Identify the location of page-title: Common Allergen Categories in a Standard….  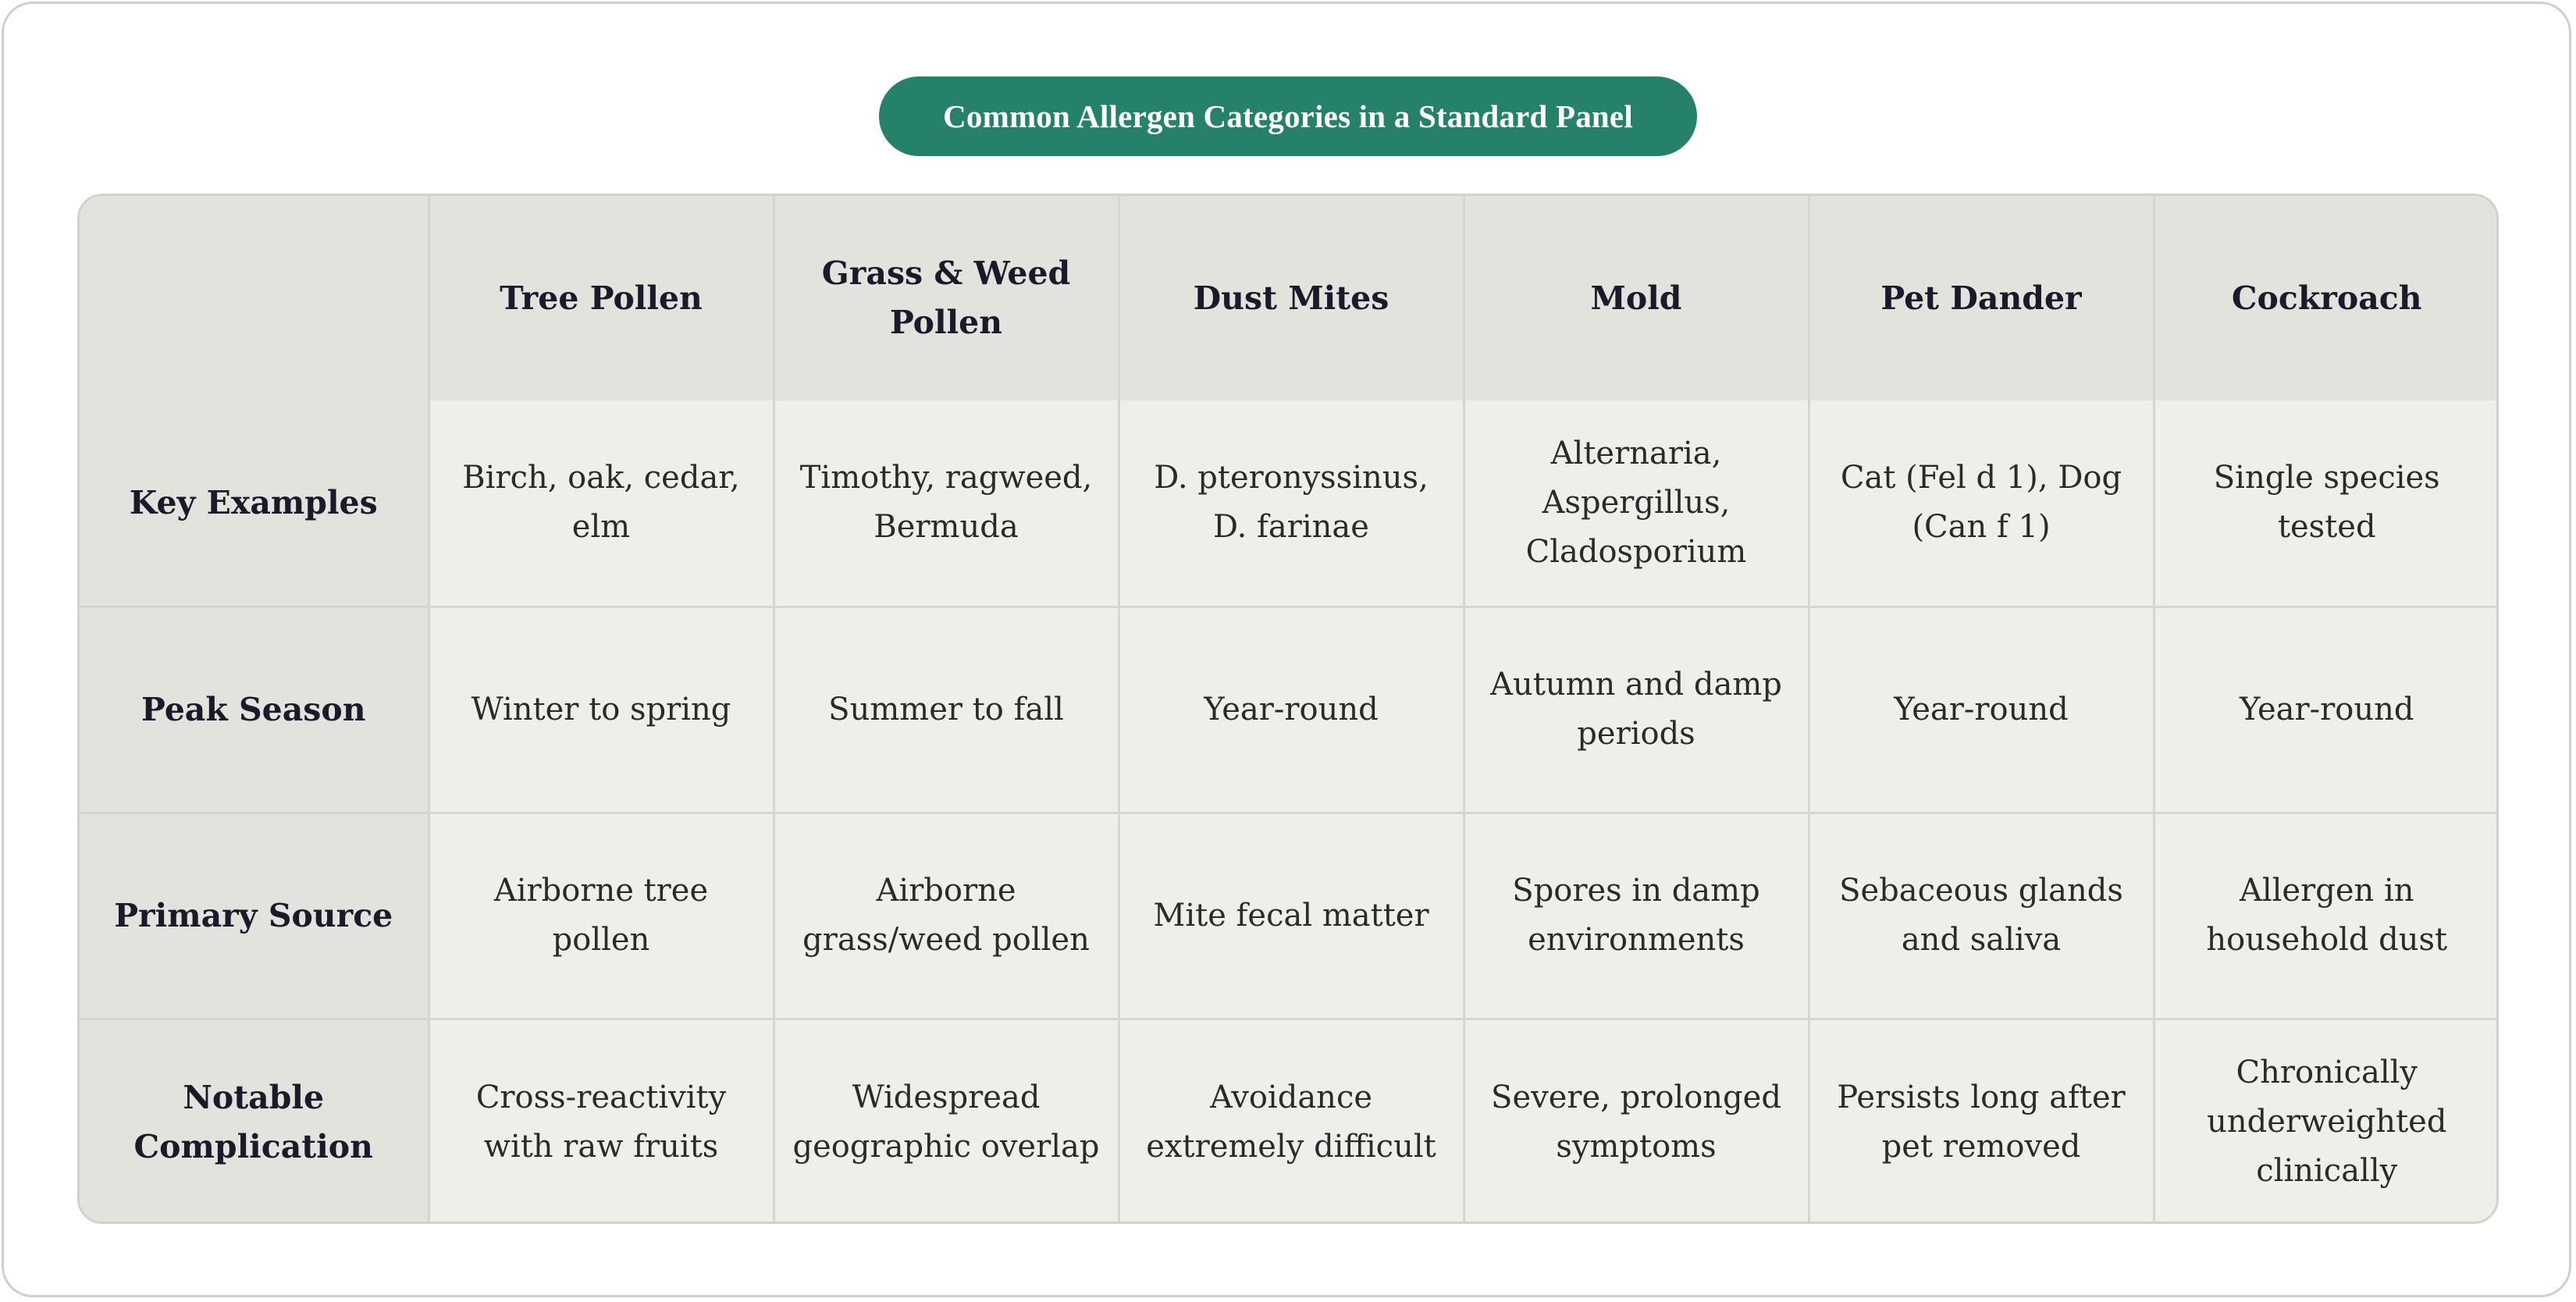
(1288, 116).